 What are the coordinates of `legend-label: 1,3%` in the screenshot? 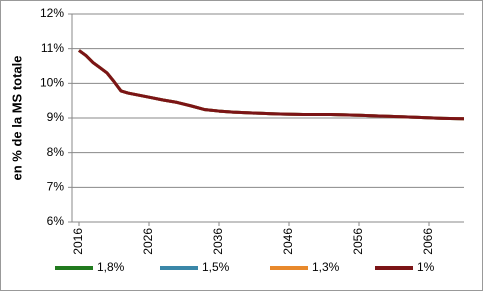 It's located at (326, 267).